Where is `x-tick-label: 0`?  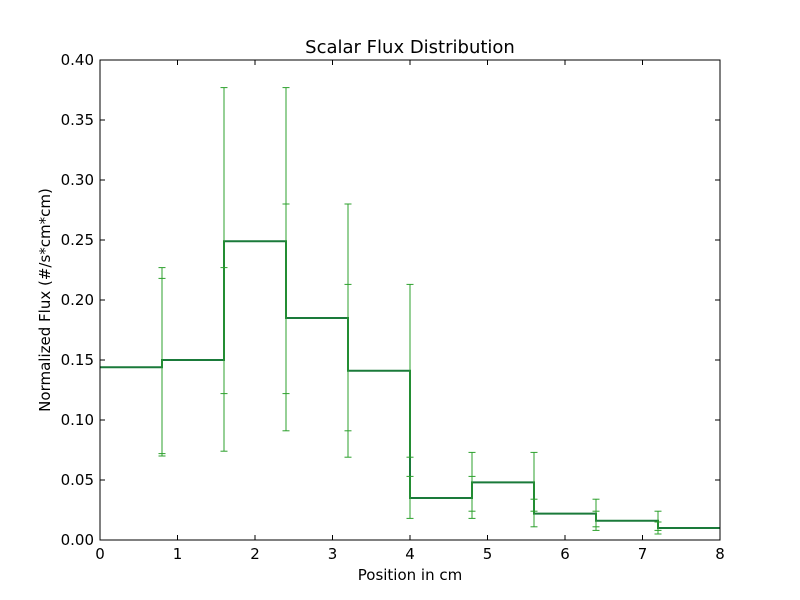
x-tick-label: 0 is located at coordinates (100, 554).